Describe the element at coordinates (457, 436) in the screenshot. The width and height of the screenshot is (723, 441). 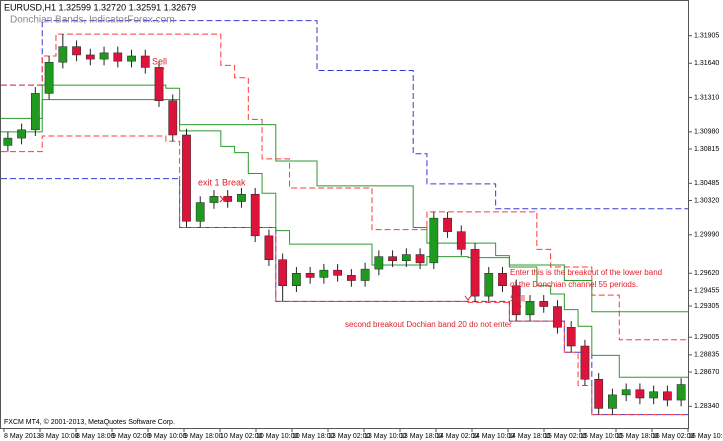
I see `x-tick-label: 14 May 02:00` at that location.